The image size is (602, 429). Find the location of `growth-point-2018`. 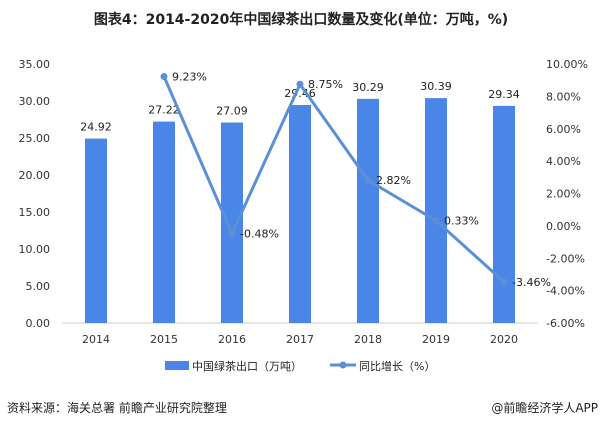

growth-point-2018 is located at coordinates (368, 180).